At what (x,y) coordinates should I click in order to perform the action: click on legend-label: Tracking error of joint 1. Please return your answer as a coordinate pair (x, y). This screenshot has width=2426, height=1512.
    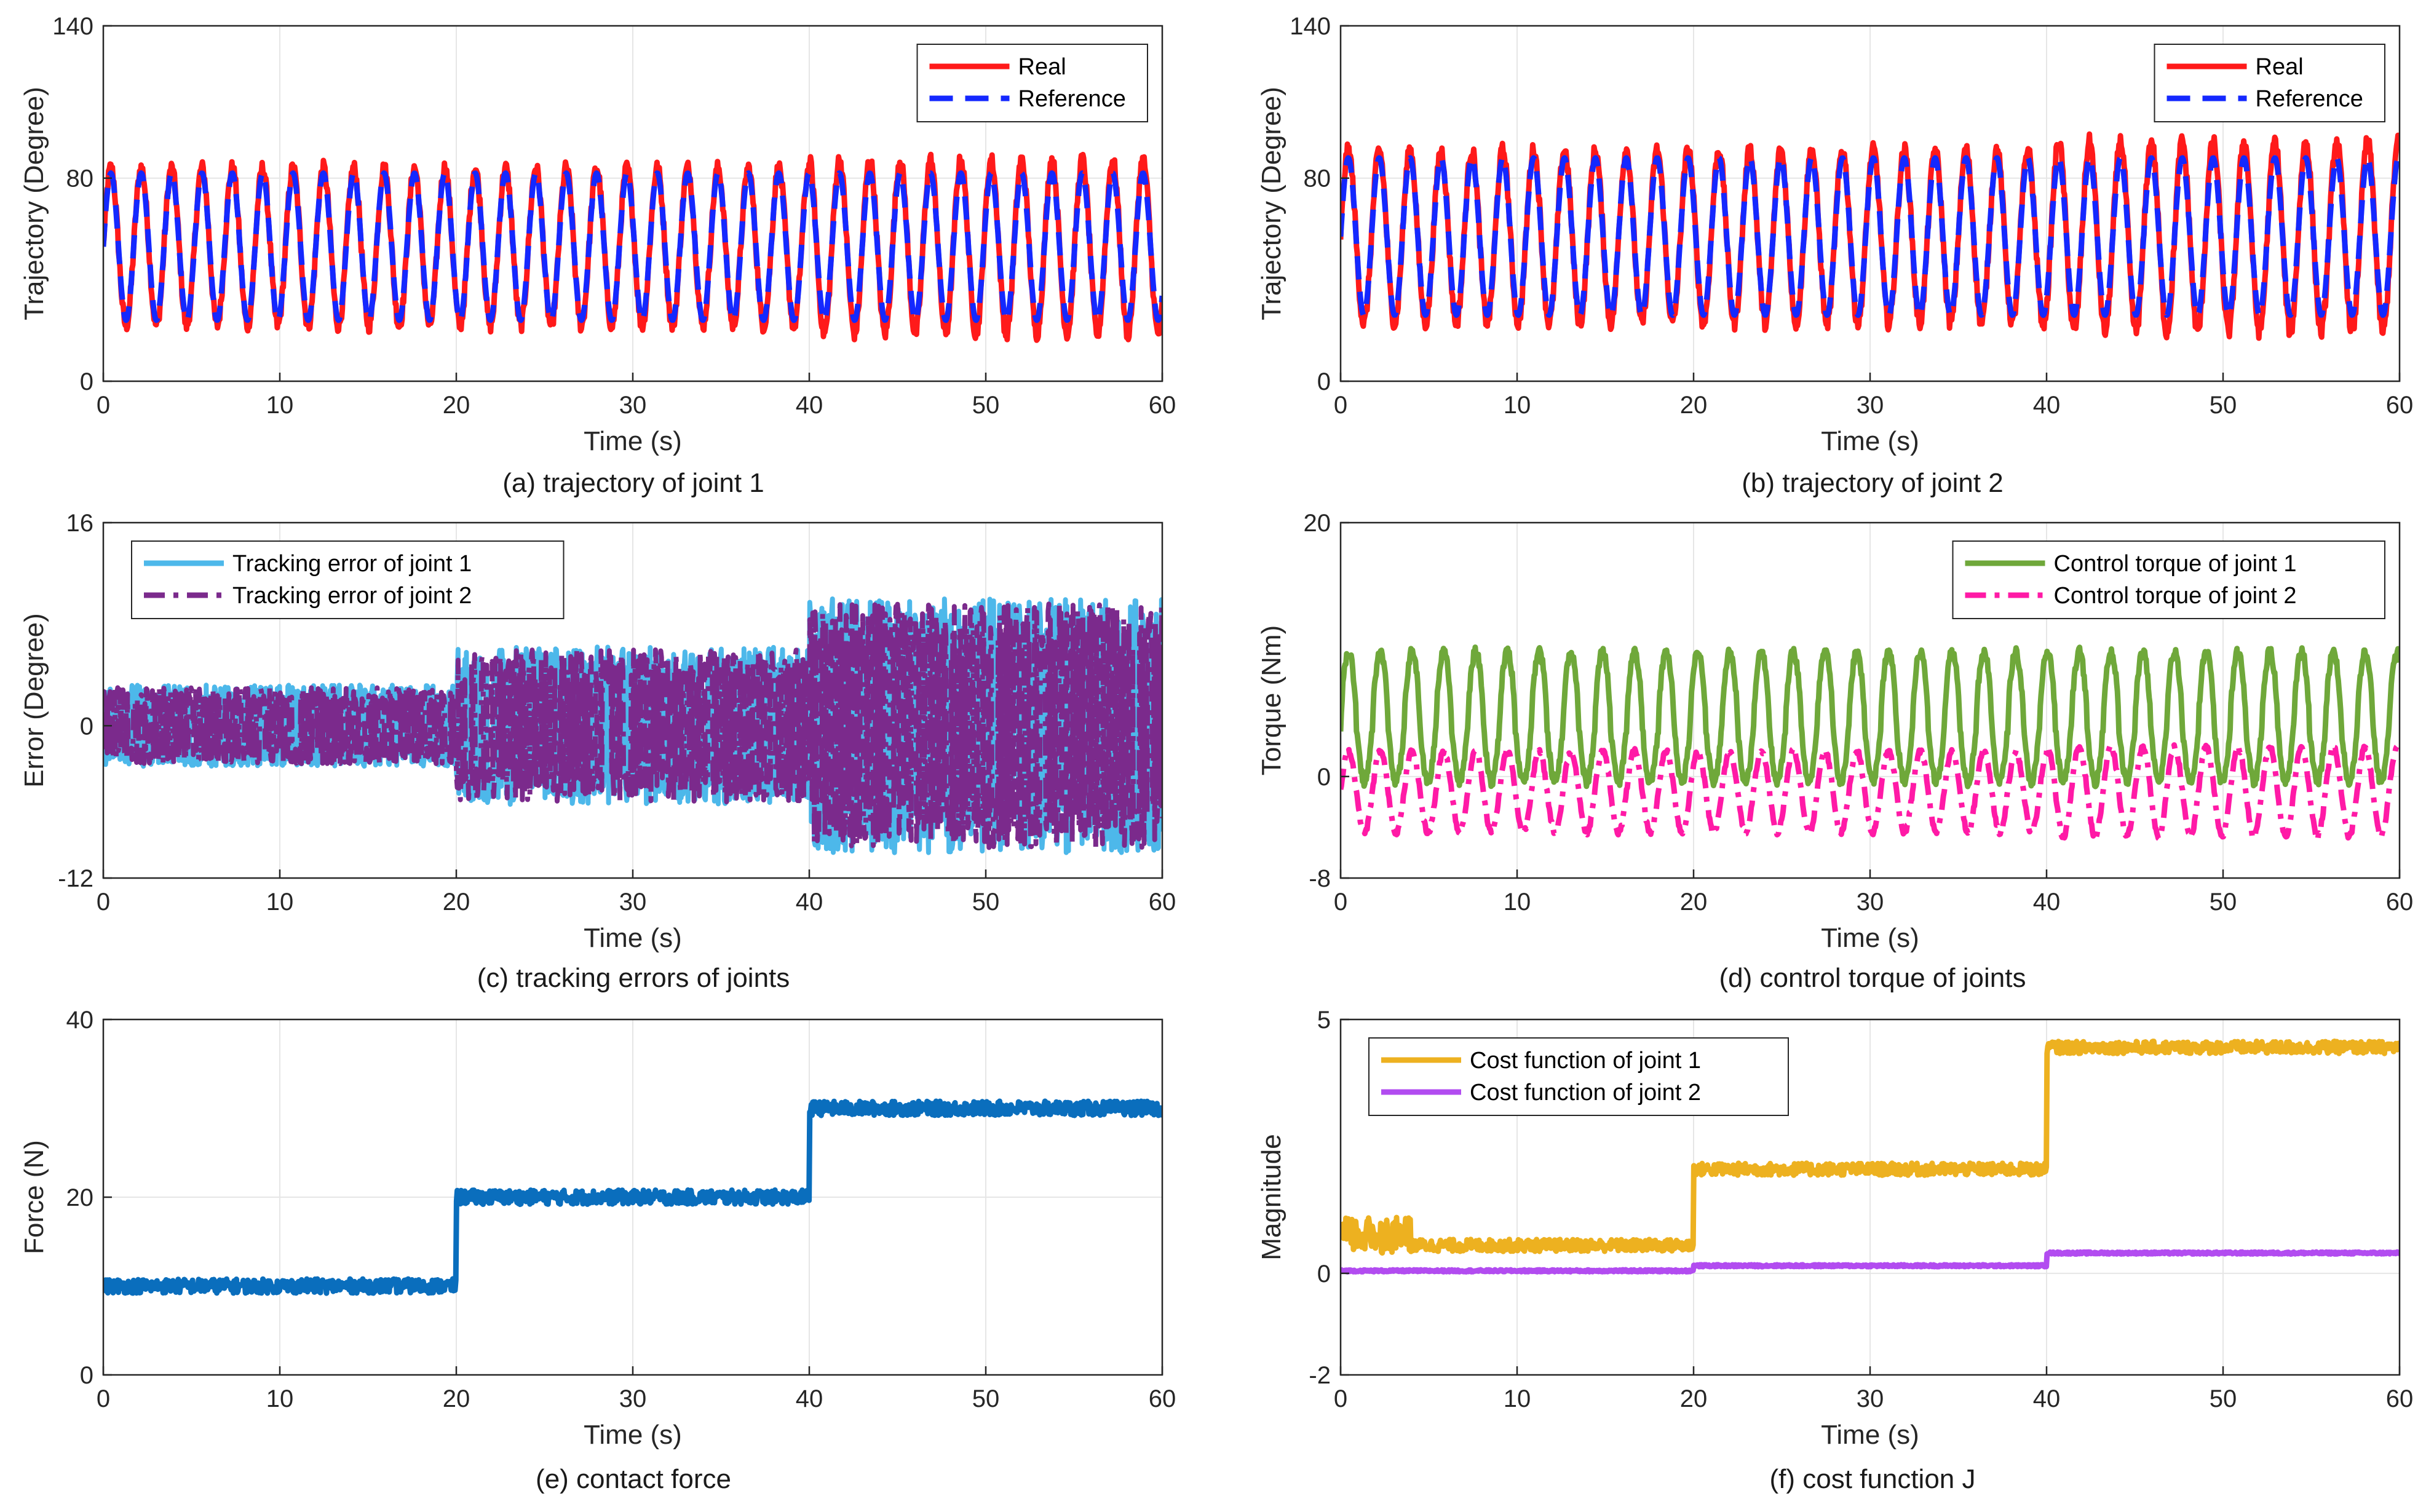
    Looking at the image, I should click on (352, 564).